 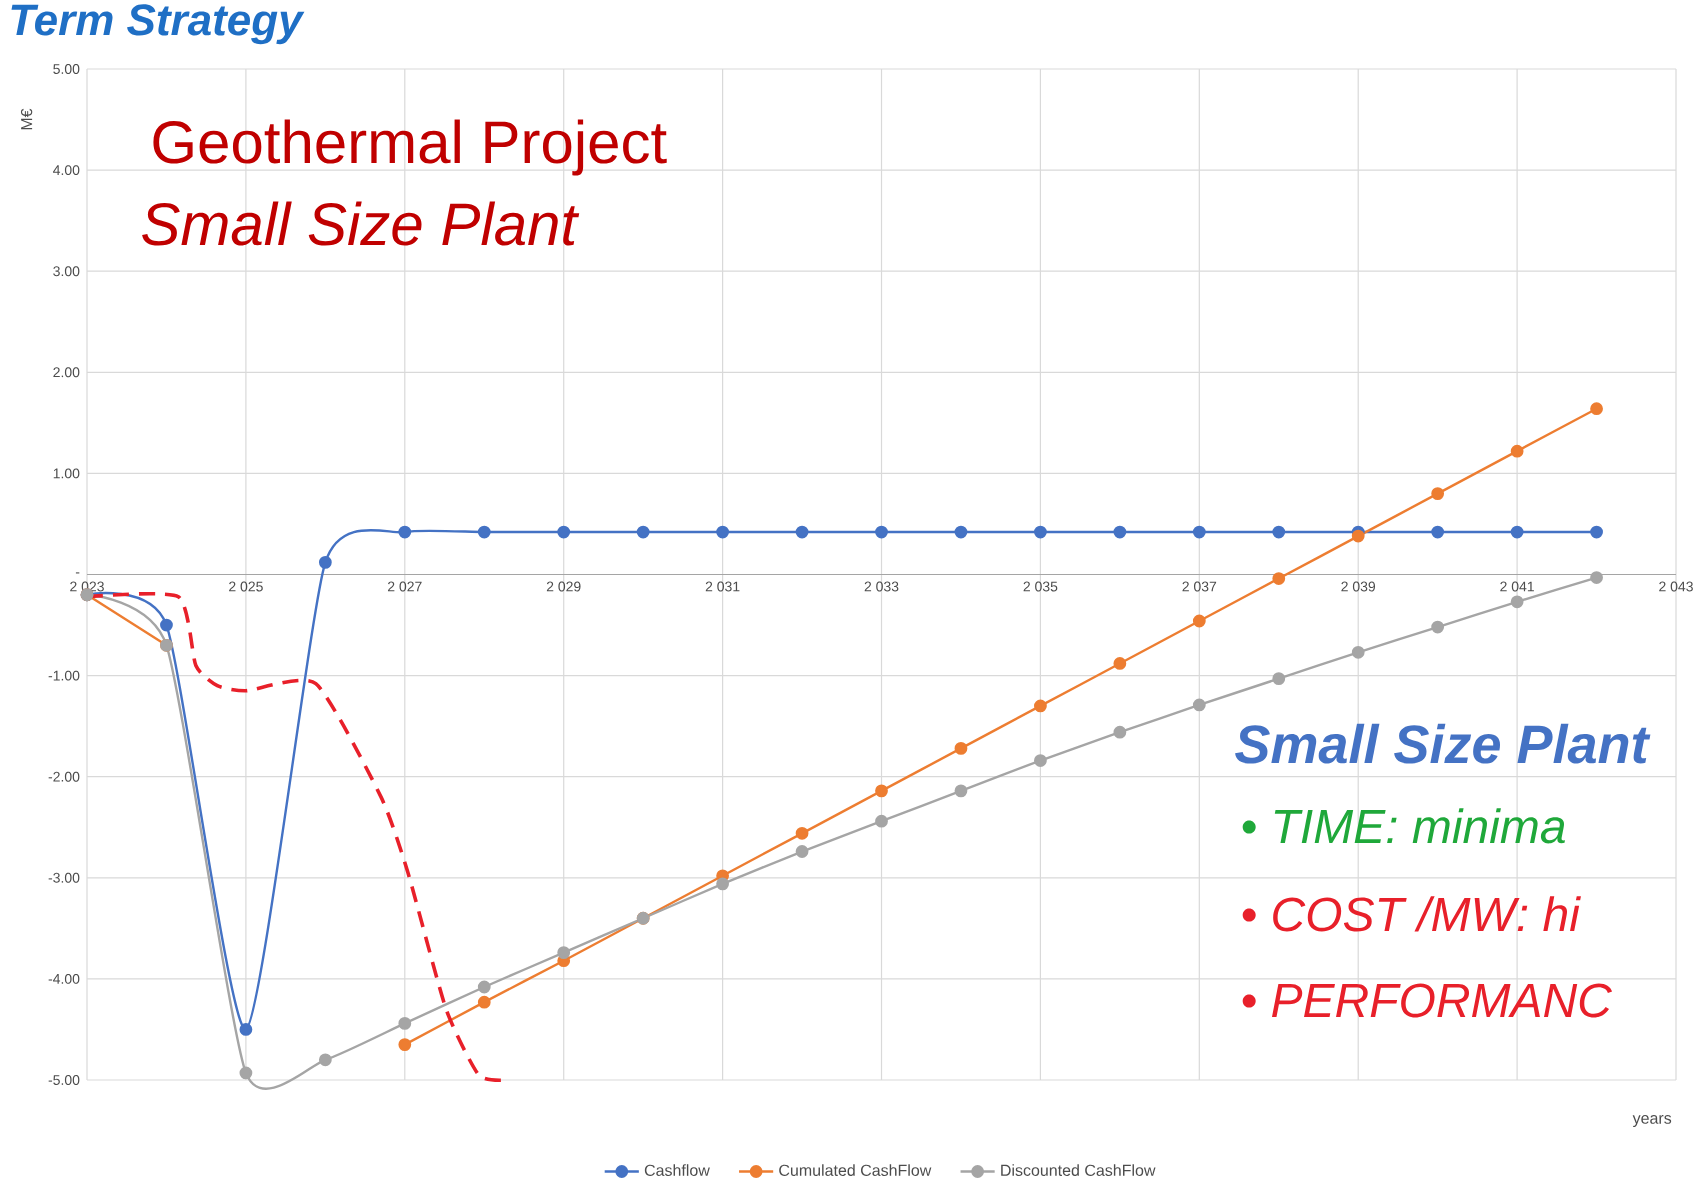 I want to click on annotation: Geothermal Project, so click(x=410, y=147).